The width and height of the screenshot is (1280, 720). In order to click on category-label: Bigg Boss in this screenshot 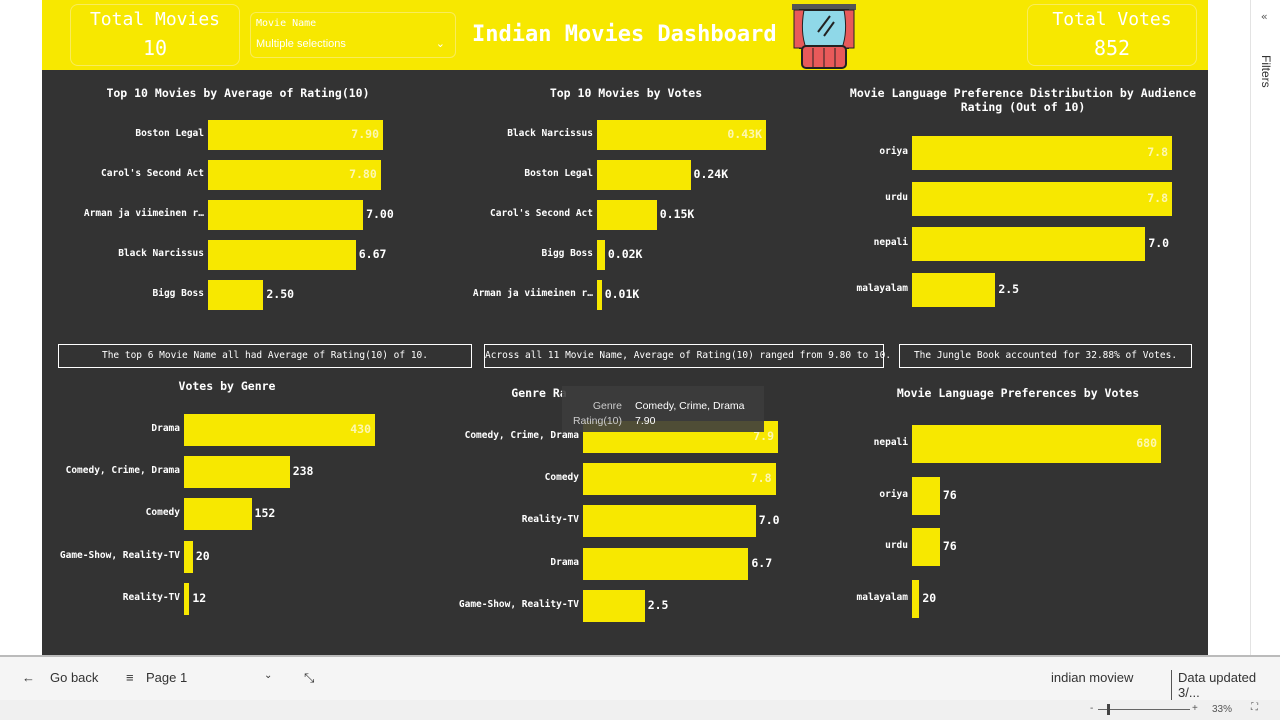, I will do `click(567, 253)`.